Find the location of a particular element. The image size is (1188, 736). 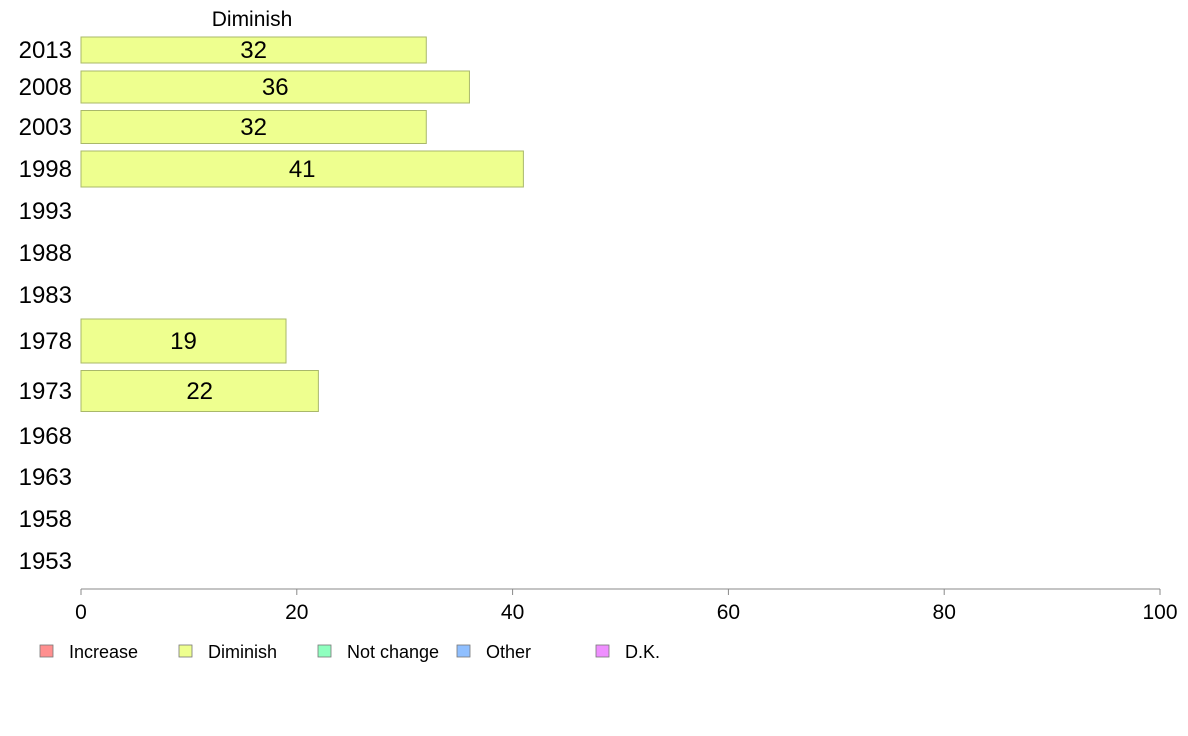

bar-label-2008: 36 is located at coordinates (275, 87).